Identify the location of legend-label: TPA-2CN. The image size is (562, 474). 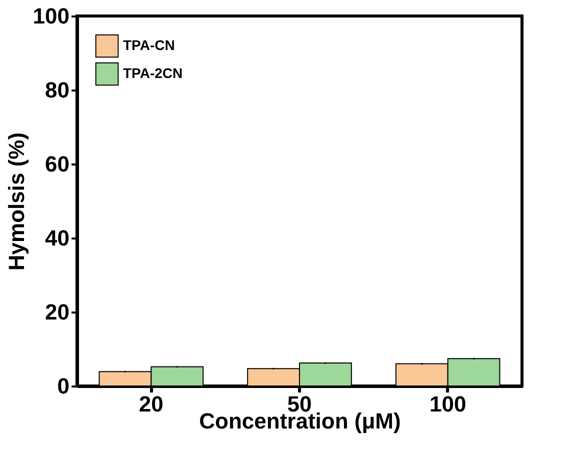
(153, 73).